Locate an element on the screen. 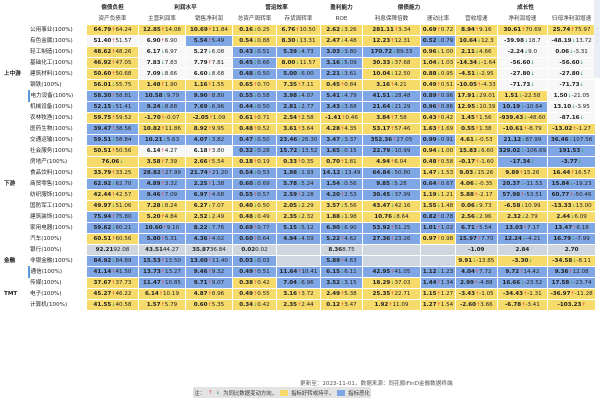  metric-cell: 11.64↑10.41 is located at coordinates (298, 272).